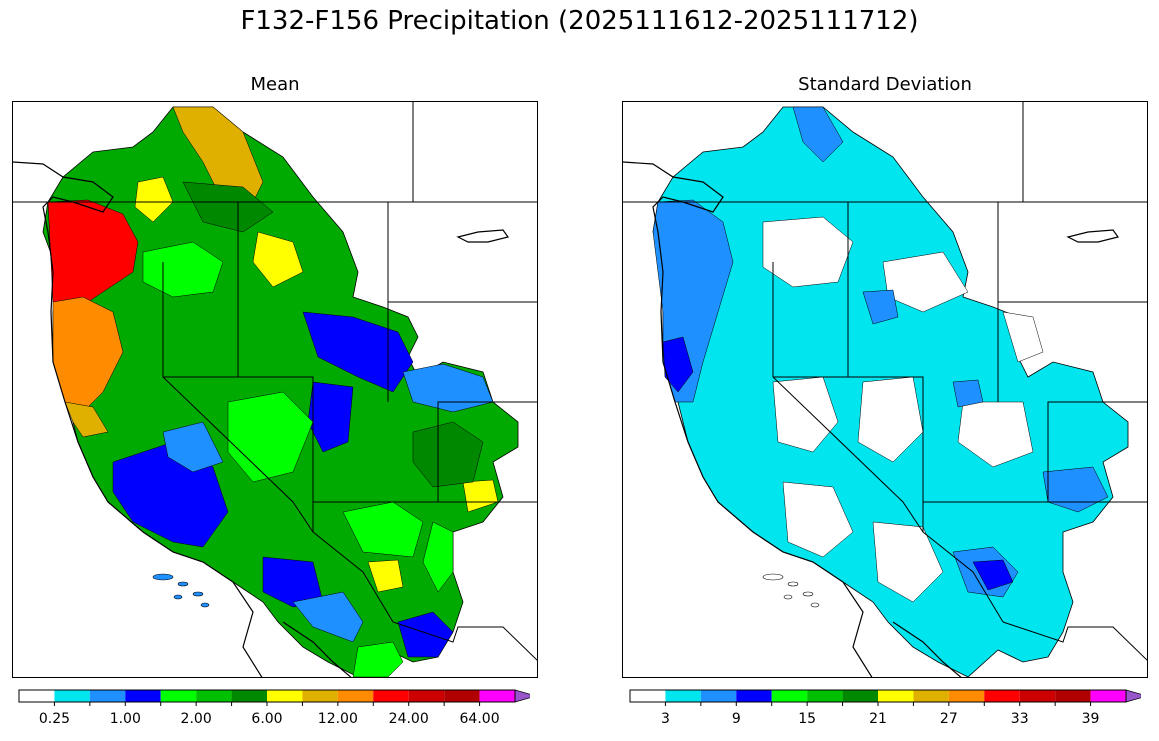  What do you see at coordinates (736, 719) in the screenshot?
I see `colorbar-tick-label: 9` at bounding box center [736, 719].